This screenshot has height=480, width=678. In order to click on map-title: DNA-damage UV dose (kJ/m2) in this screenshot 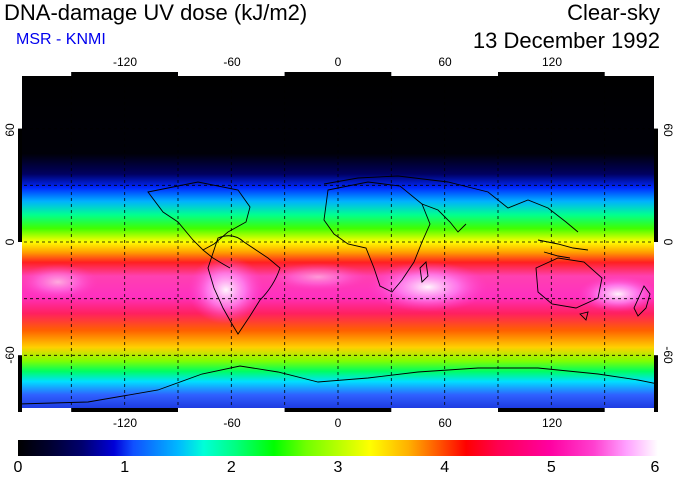, I will do `click(156, 12)`.